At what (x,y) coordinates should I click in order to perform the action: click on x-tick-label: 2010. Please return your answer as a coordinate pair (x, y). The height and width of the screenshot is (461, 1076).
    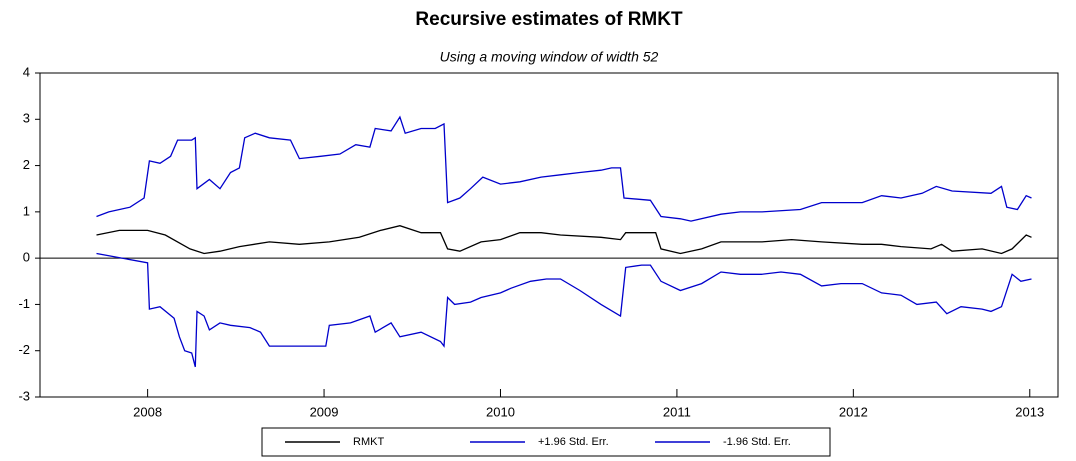
    Looking at the image, I should click on (500, 411).